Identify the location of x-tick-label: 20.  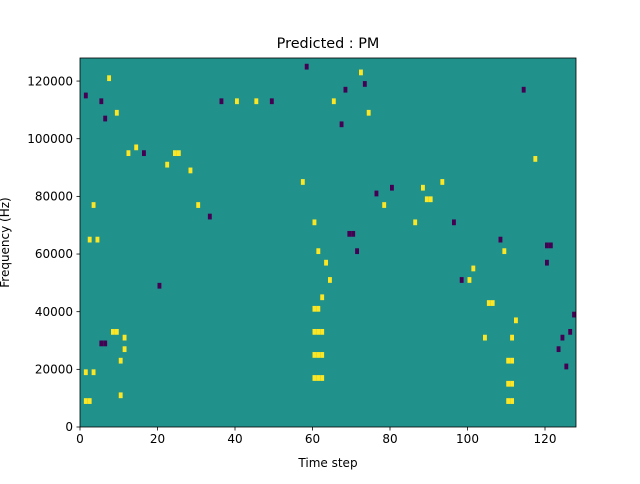
(157, 439).